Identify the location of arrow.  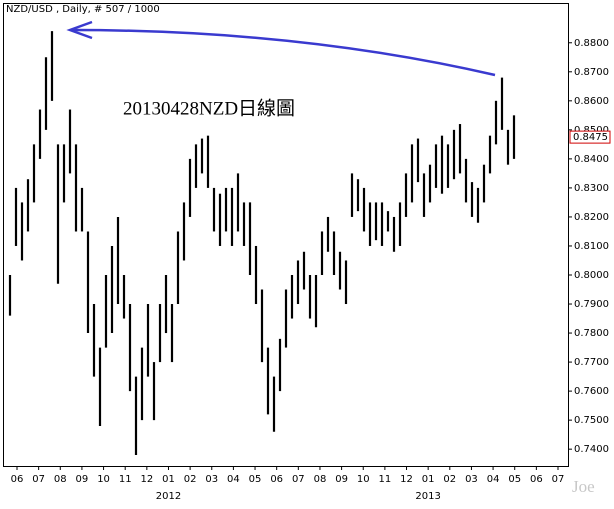
(283, 52).